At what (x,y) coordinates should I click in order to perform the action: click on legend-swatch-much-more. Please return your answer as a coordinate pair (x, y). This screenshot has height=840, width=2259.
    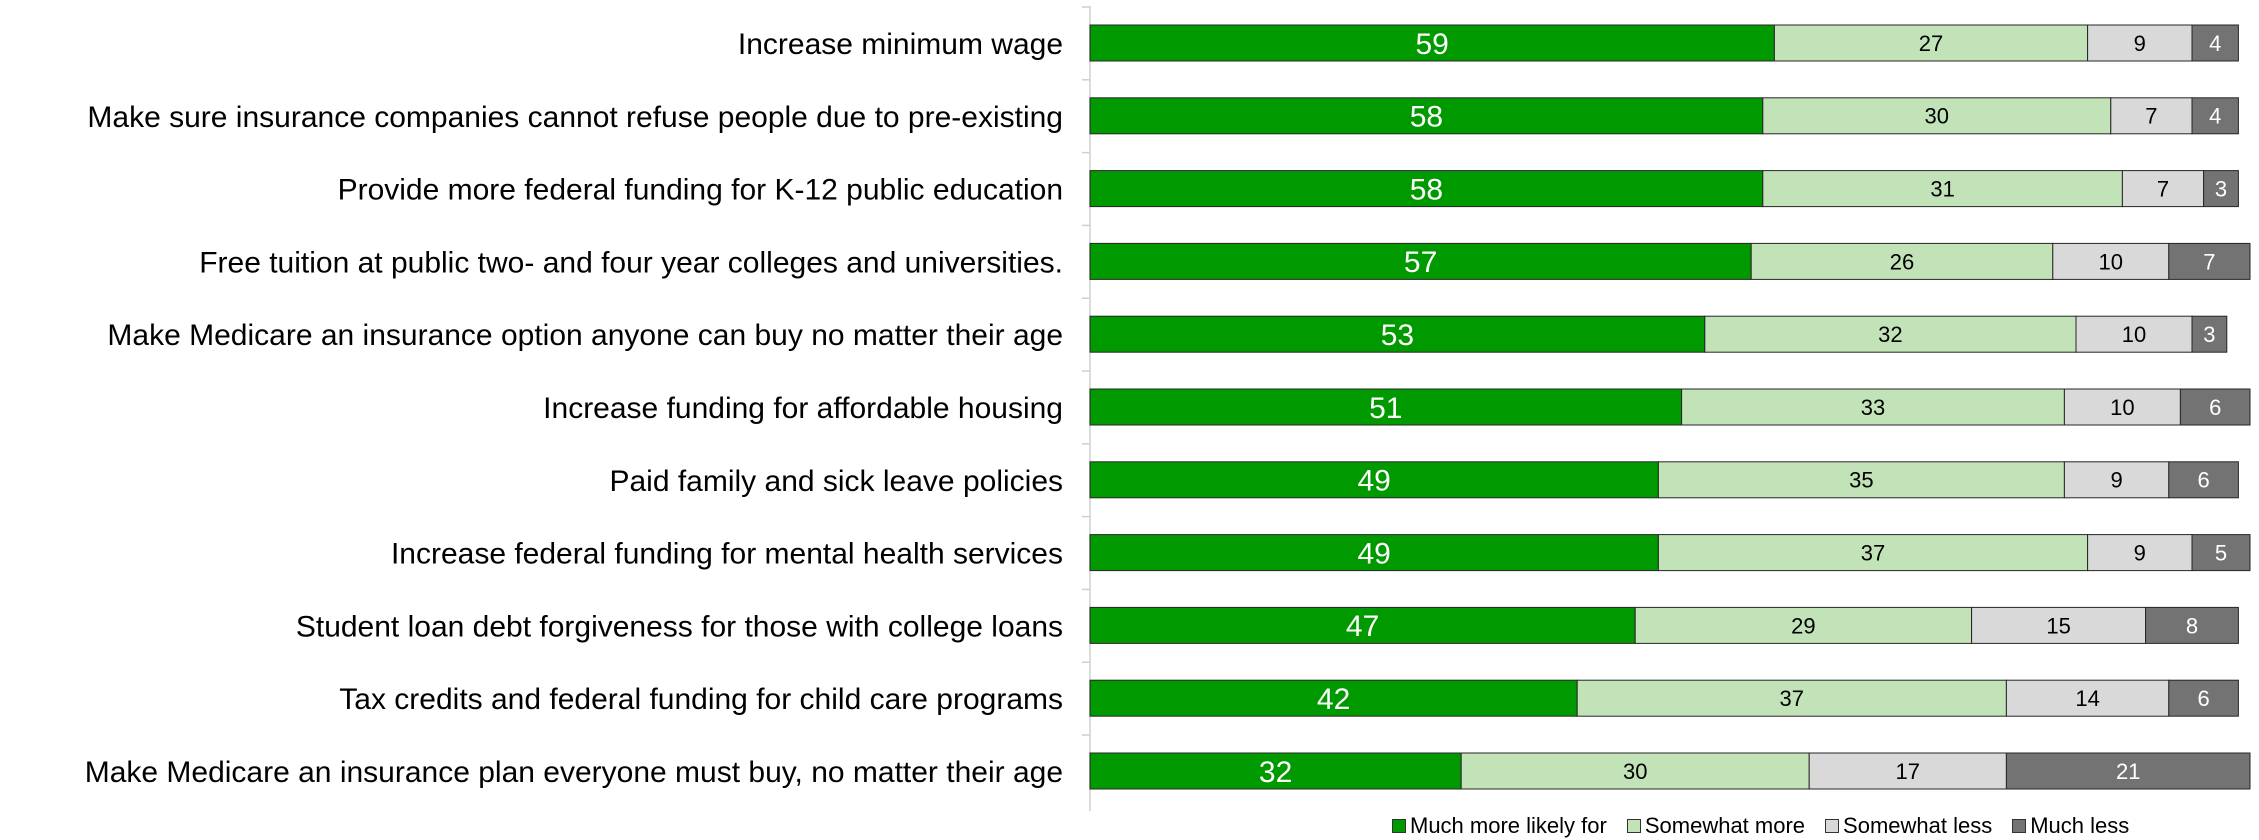
    Looking at the image, I should click on (1399, 826).